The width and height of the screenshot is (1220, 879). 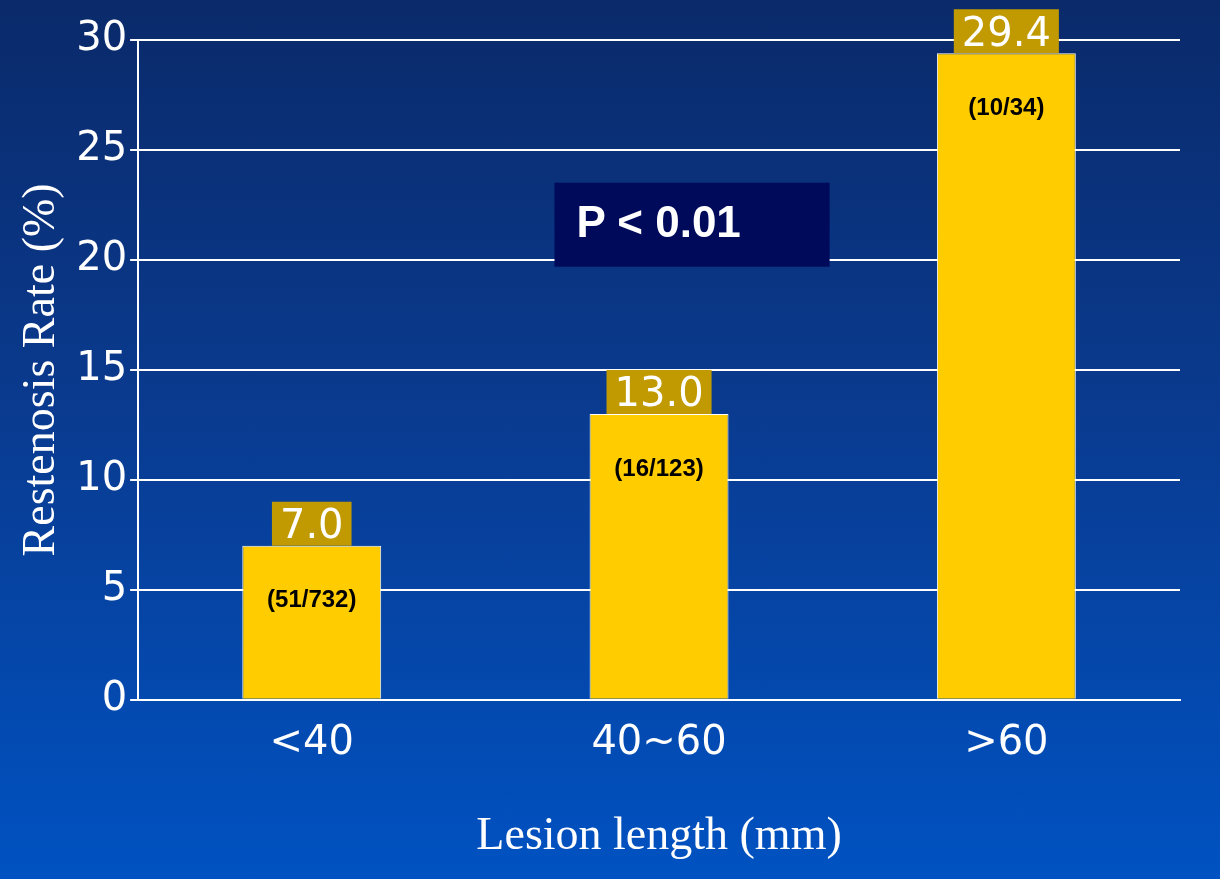 What do you see at coordinates (659, 834) in the screenshot?
I see `x-axis-title: Lesion length (mm)` at bounding box center [659, 834].